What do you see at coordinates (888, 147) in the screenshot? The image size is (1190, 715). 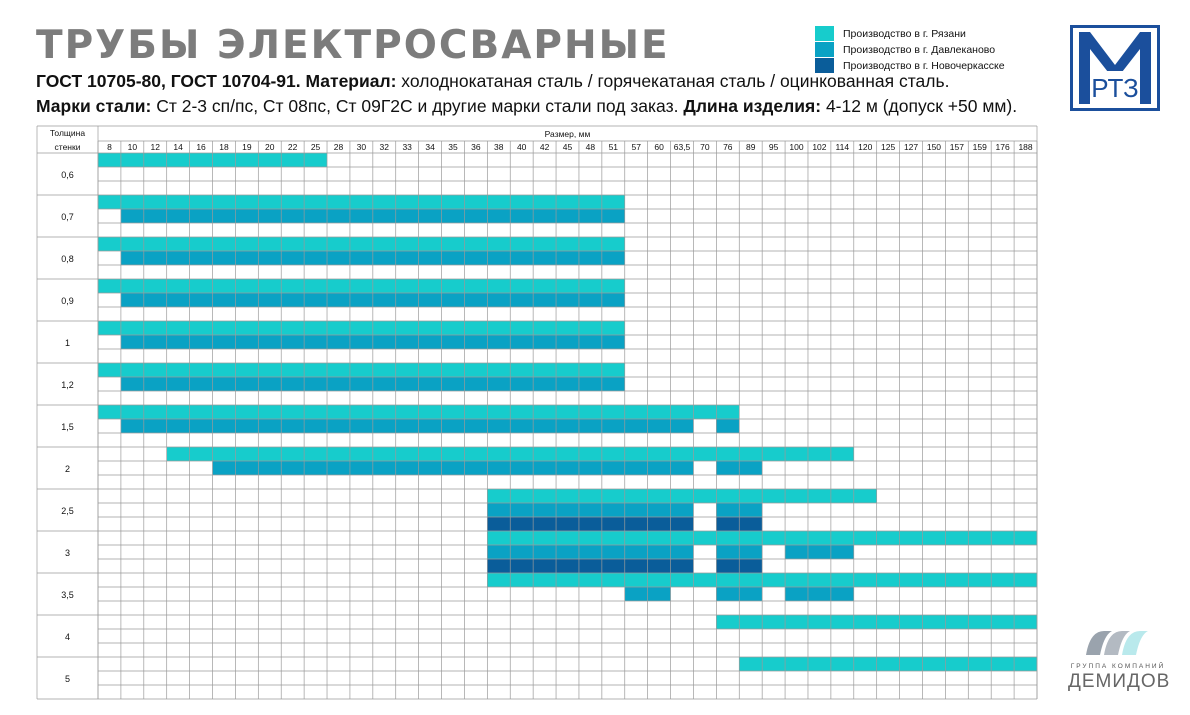 I see `size-tick-label: 125` at bounding box center [888, 147].